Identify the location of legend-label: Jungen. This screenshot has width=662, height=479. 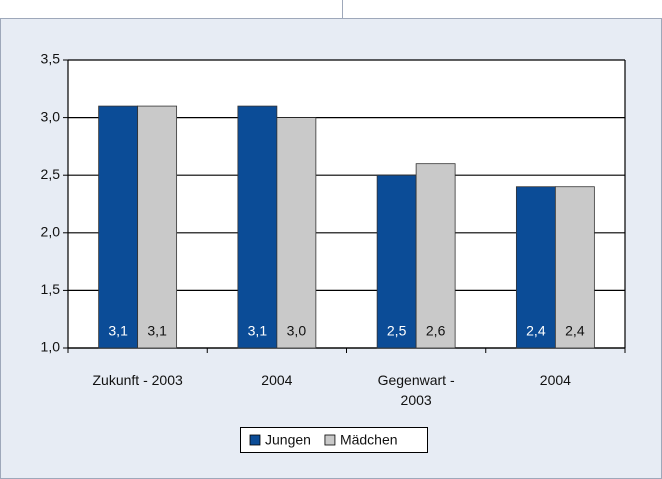
(288, 440).